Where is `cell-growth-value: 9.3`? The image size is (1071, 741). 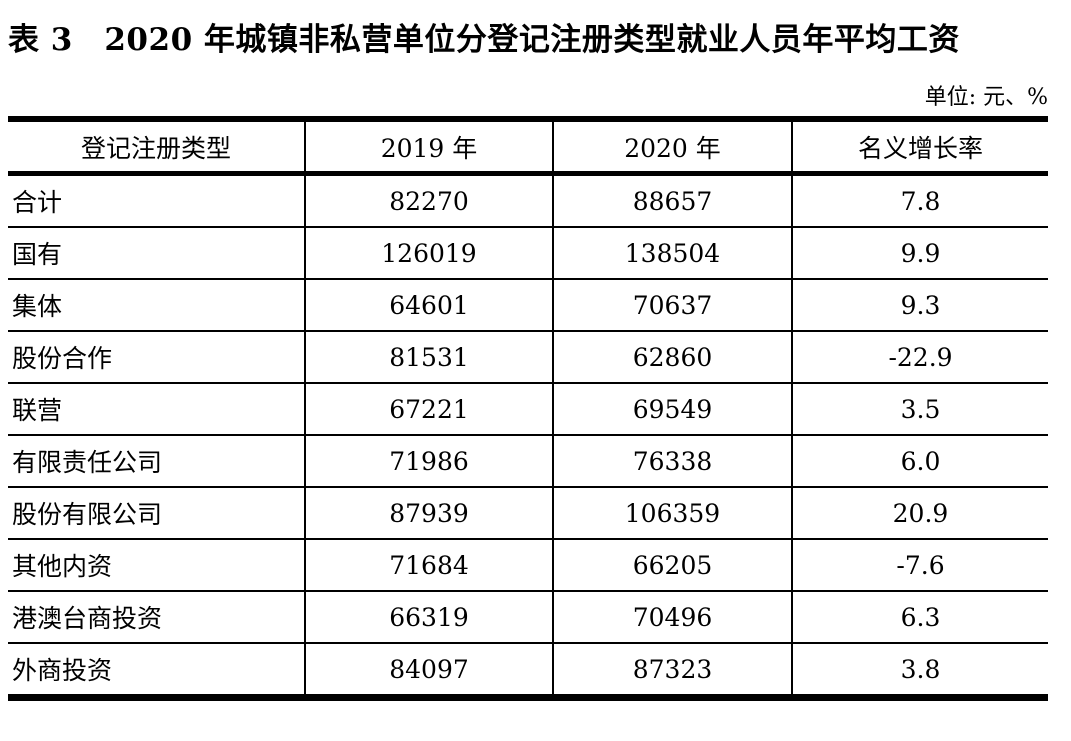
cell-growth-value: 9.3 is located at coordinates (919, 306).